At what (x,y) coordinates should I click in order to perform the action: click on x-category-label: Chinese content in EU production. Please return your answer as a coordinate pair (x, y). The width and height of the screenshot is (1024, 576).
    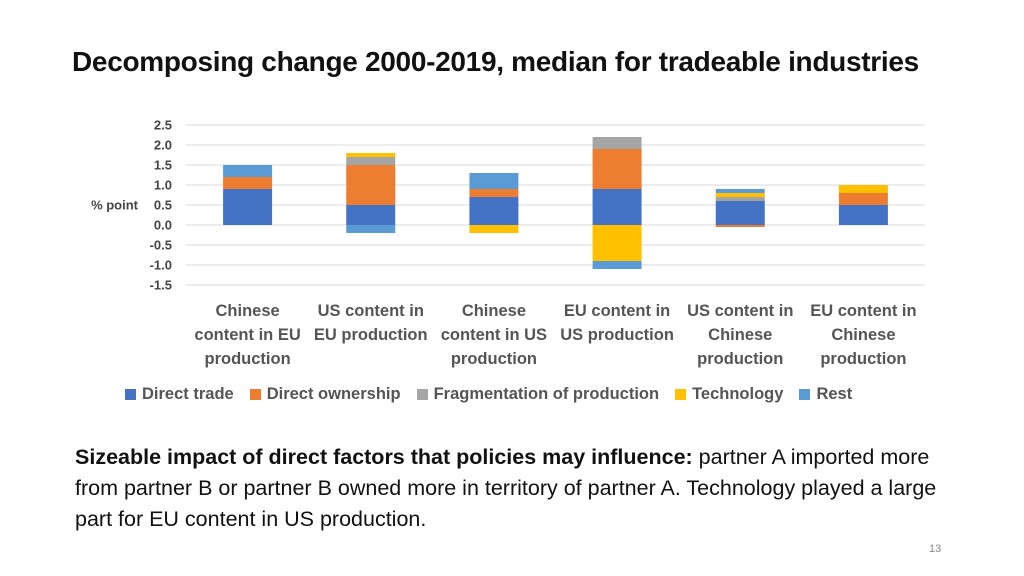
    Looking at the image, I should click on (247, 335).